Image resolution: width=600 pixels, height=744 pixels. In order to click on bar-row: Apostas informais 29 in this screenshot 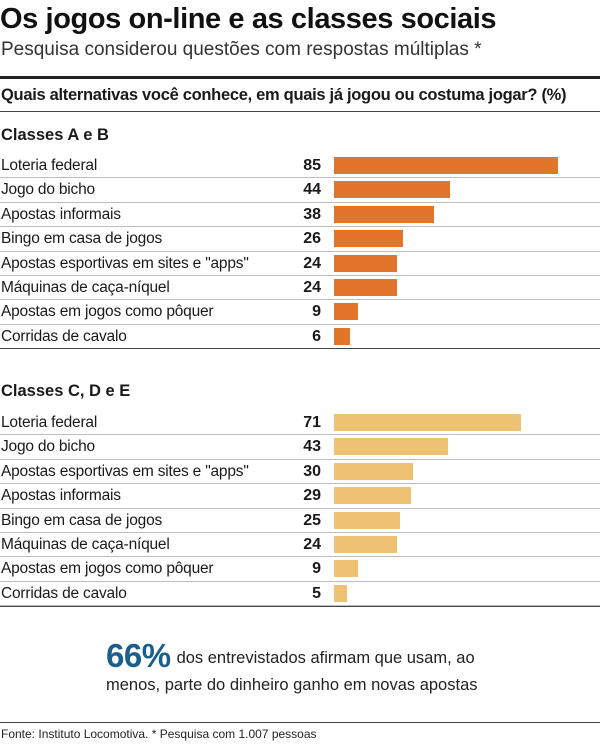, I will do `click(300, 496)`.